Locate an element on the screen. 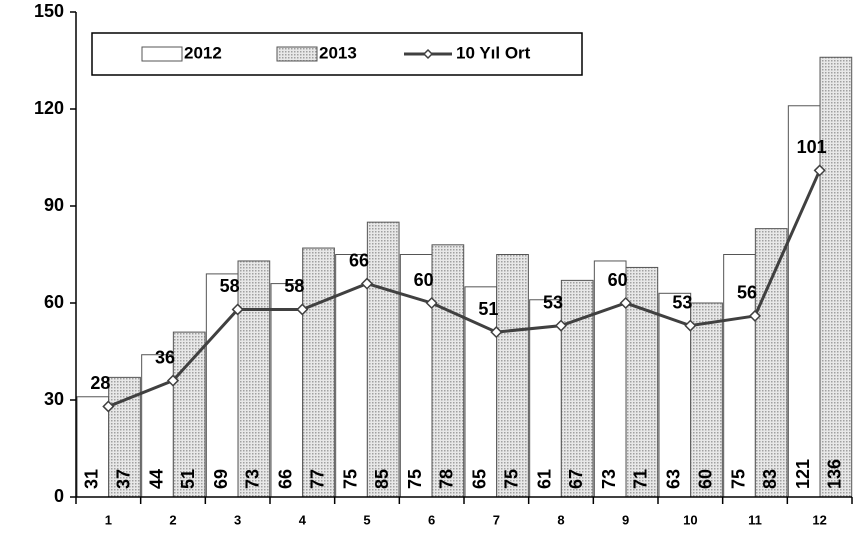 The height and width of the screenshot is (544, 854). x-tick-label: 7 is located at coordinates (496, 519).